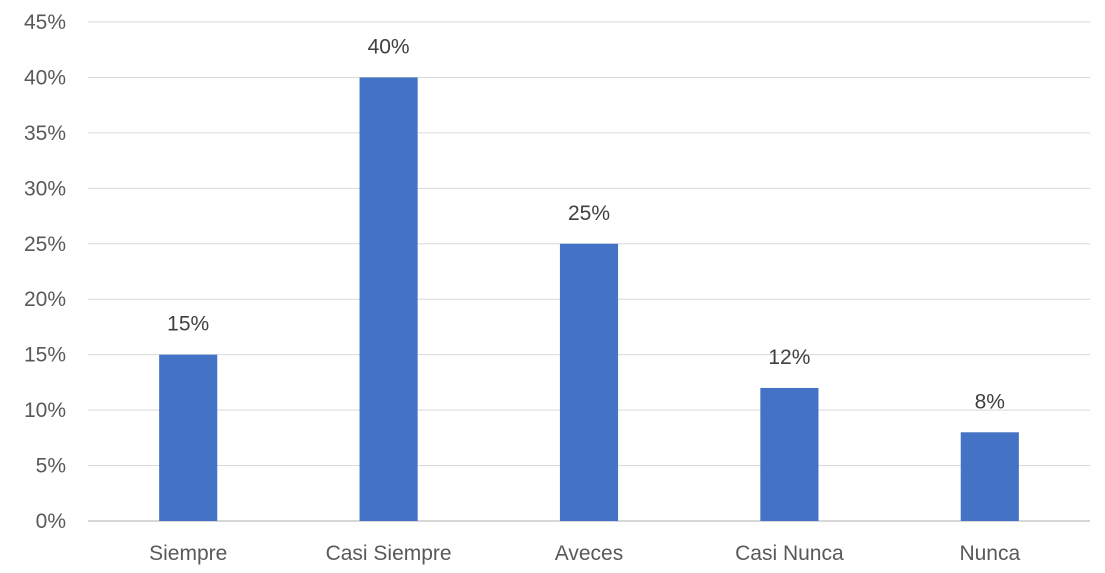  Describe the element at coordinates (45, 355) in the screenshot. I see `y-tick-label-15: 15%` at that location.